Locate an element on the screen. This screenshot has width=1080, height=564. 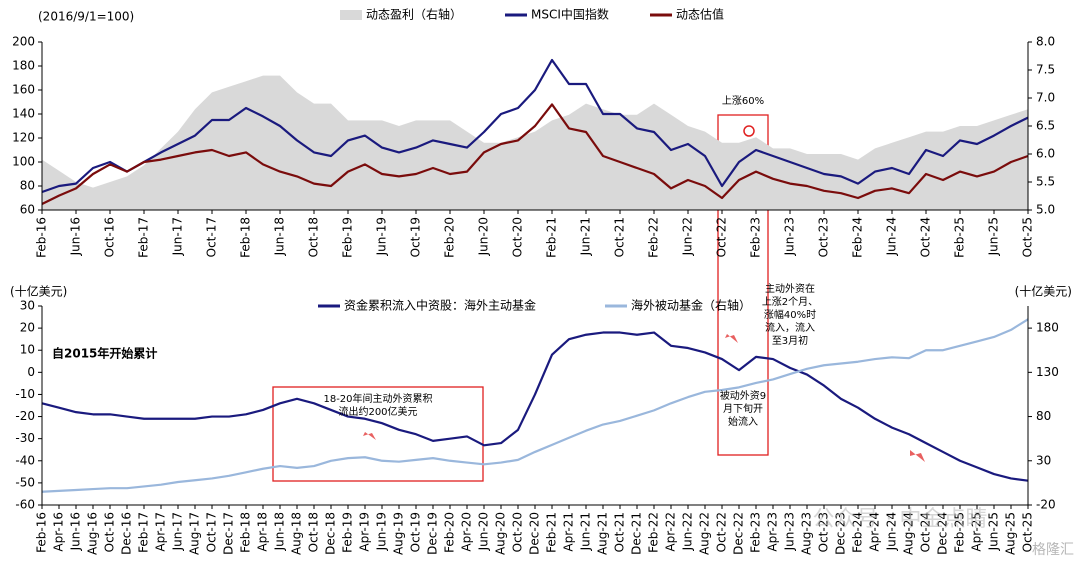
x-tick-label: Dec-23 is located at coordinates (841, 533).